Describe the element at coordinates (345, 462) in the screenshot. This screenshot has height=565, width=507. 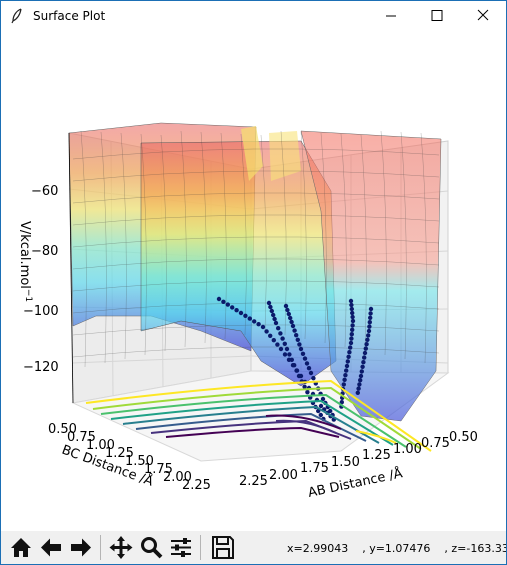
I see `ab-tick-label: 1.50` at that location.